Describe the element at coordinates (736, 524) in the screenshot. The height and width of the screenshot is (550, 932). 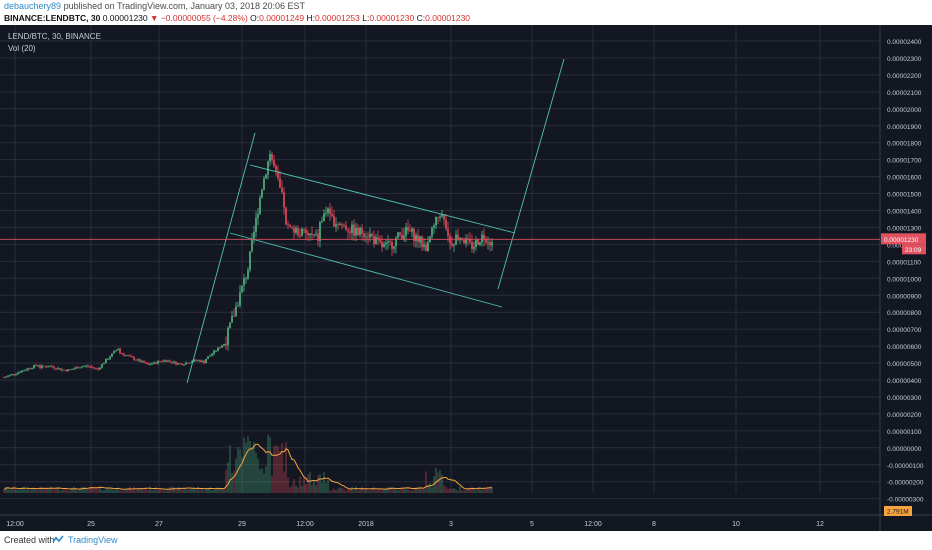
I see `time-tick-label: 10` at that location.